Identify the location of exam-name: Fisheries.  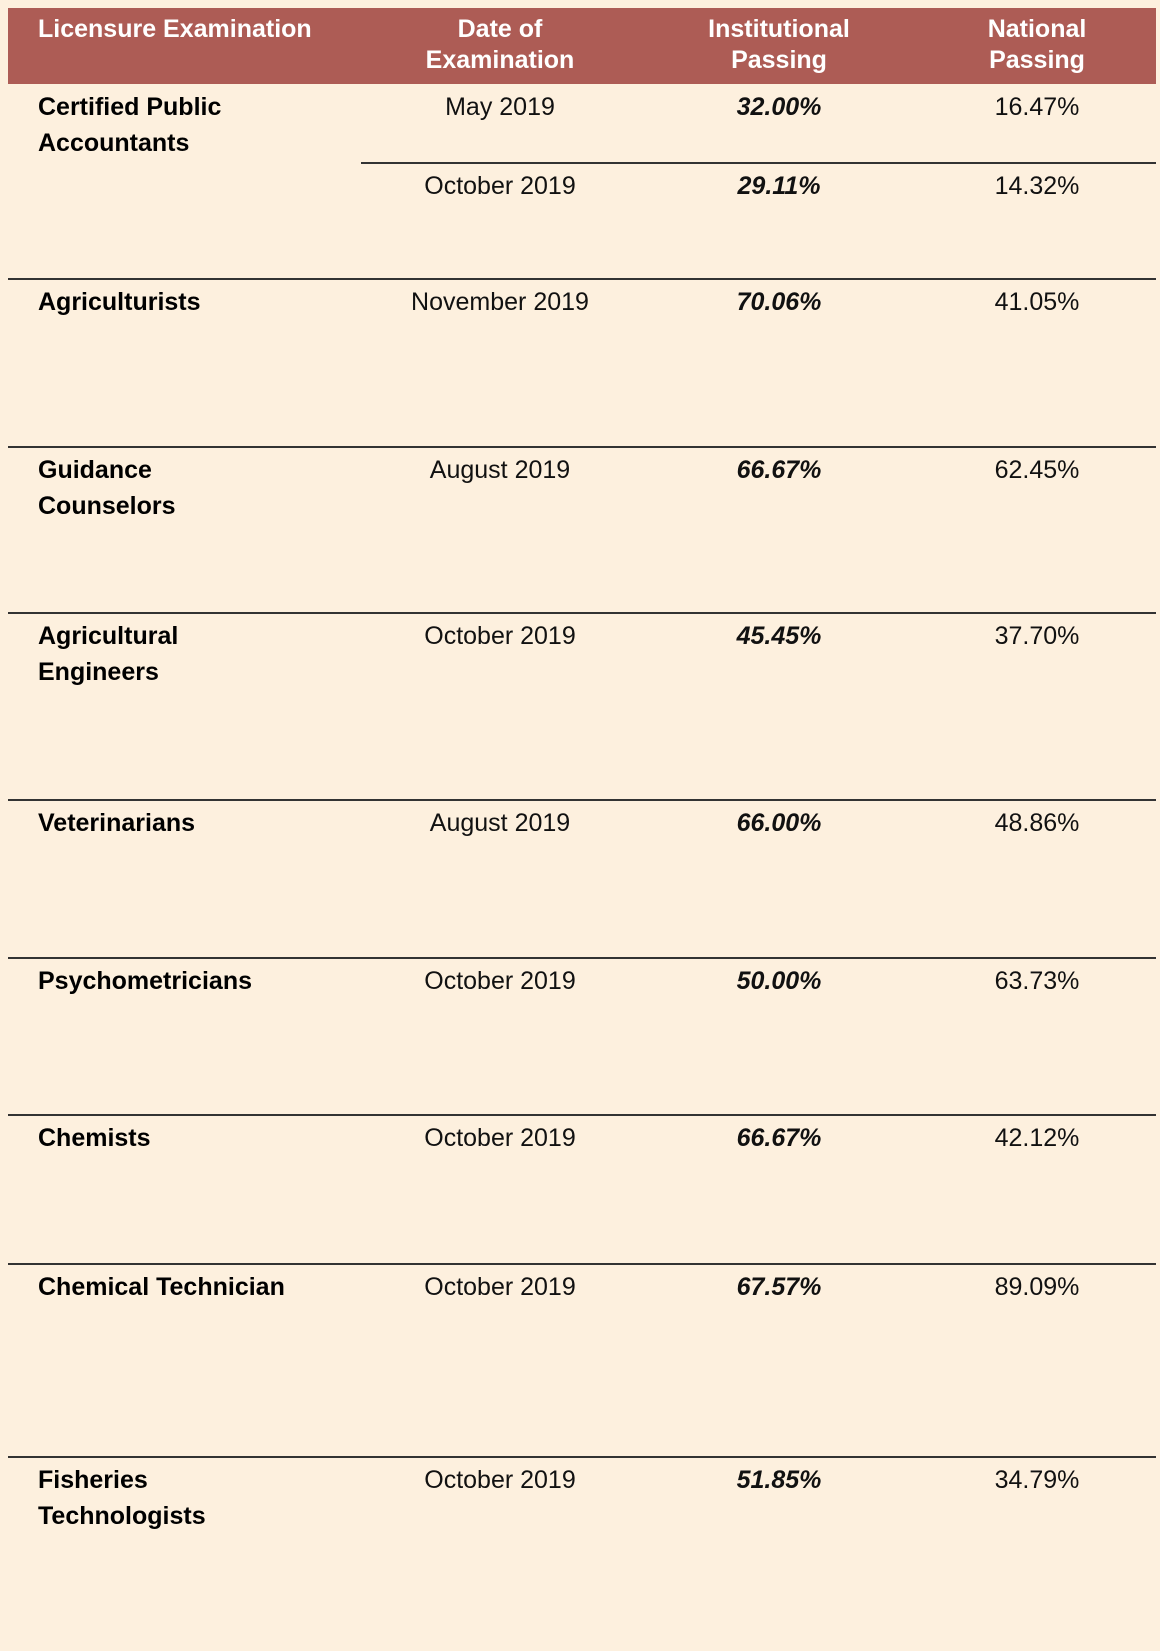
(93, 1480).